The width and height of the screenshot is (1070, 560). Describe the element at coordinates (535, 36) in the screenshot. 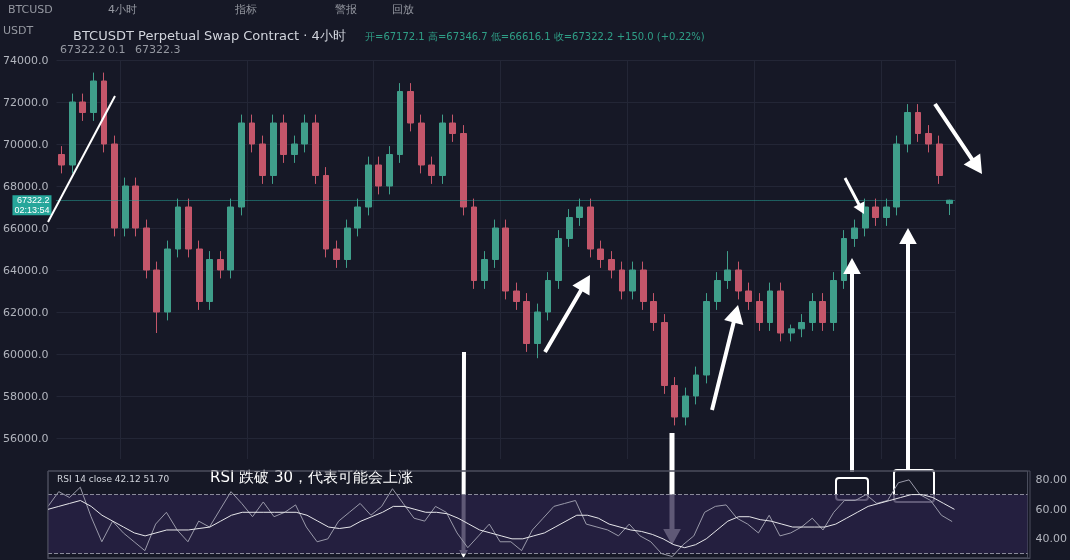

I see `chart-subtitle: 开=67172.1 高=67346.7 低=66616.1 收=67322.2 +150.0 (+0.22%)` at that location.